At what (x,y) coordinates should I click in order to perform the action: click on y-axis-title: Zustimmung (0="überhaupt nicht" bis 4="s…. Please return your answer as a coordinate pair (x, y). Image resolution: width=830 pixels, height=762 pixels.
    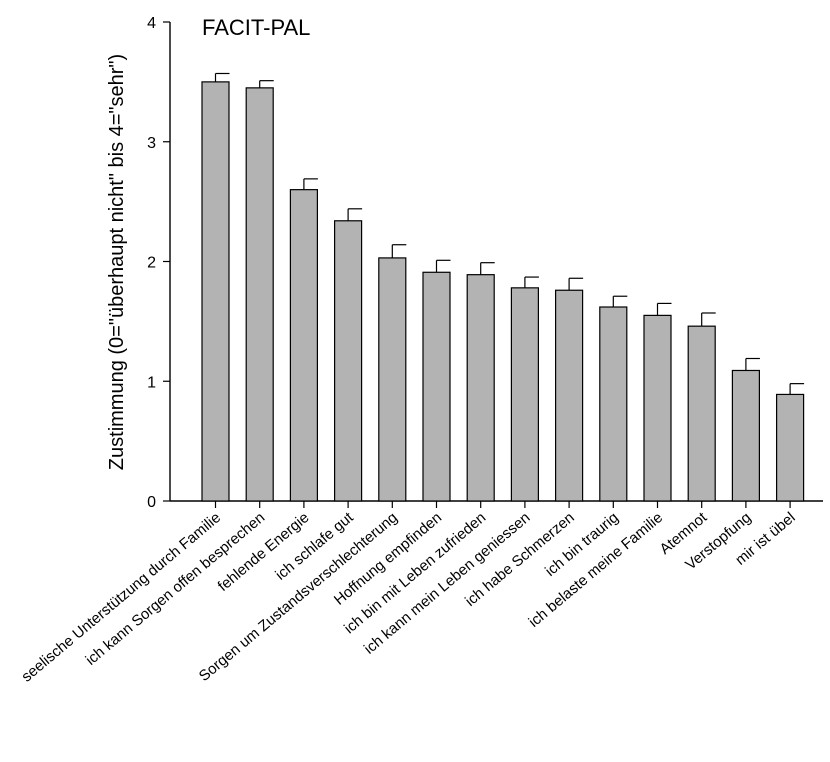
    Looking at the image, I should click on (117, 262).